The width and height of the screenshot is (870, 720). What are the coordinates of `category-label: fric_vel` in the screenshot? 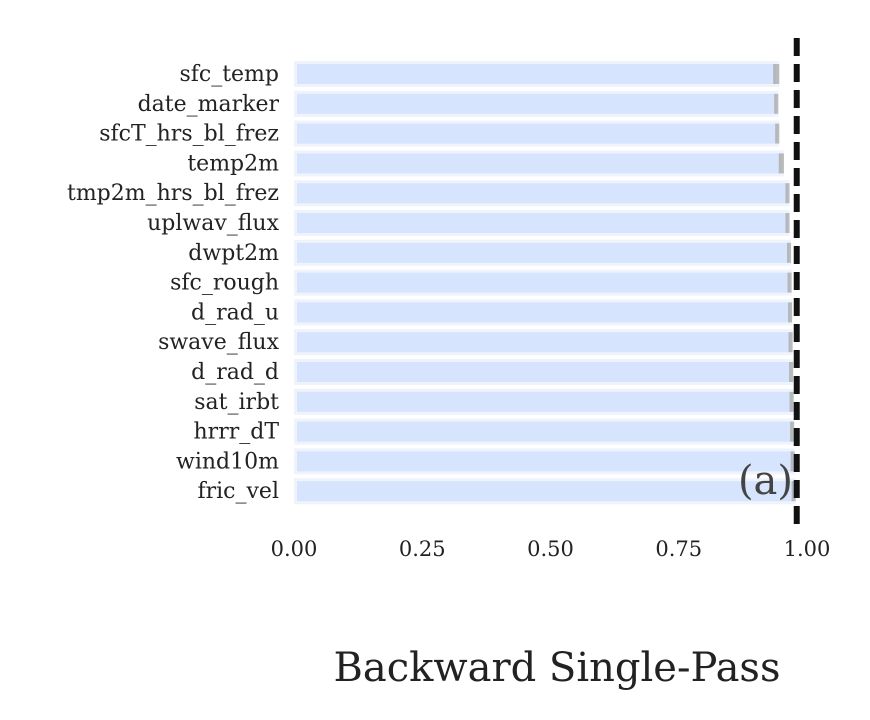 It's located at (238, 491).